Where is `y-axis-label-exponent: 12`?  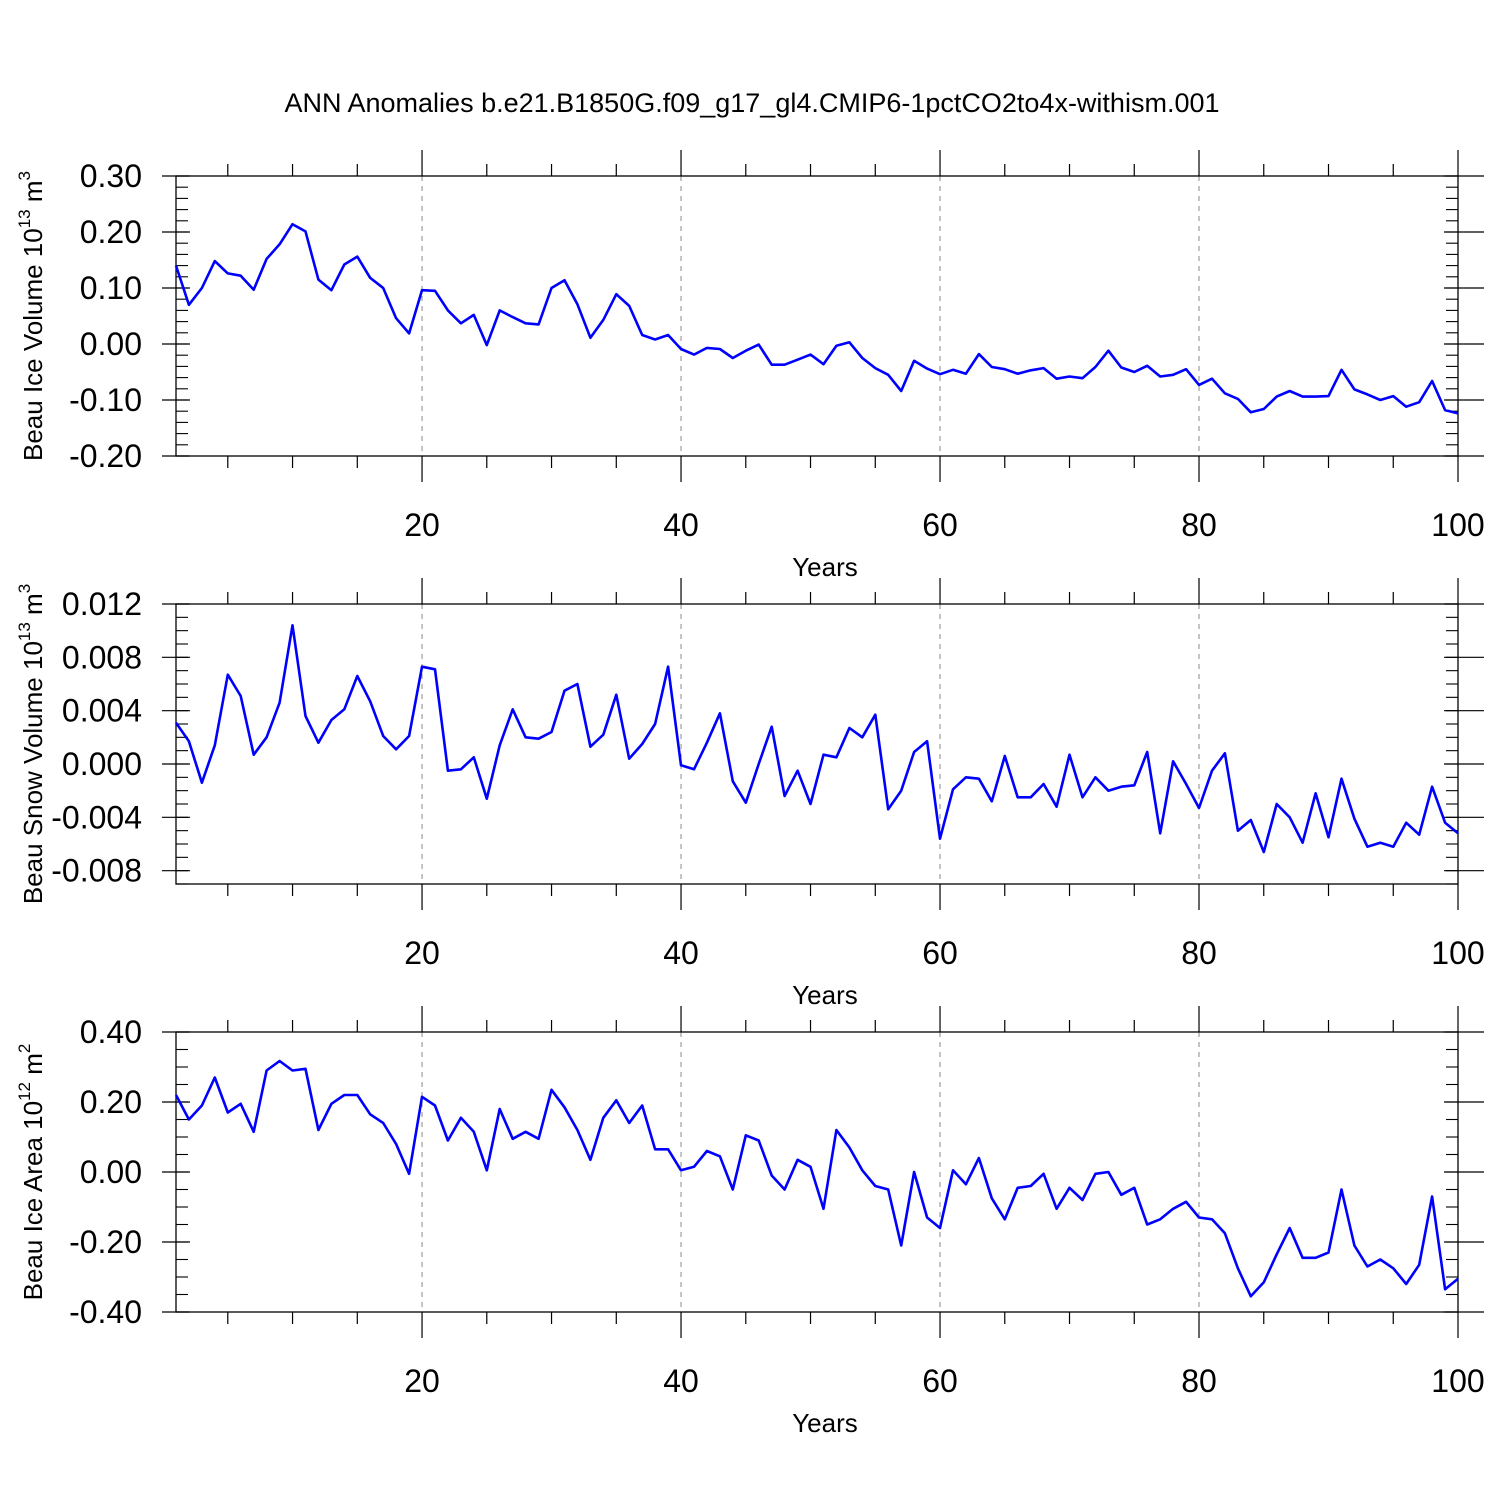 y-axis-label-exponent: 12 is located at coordinates (24, 1091).